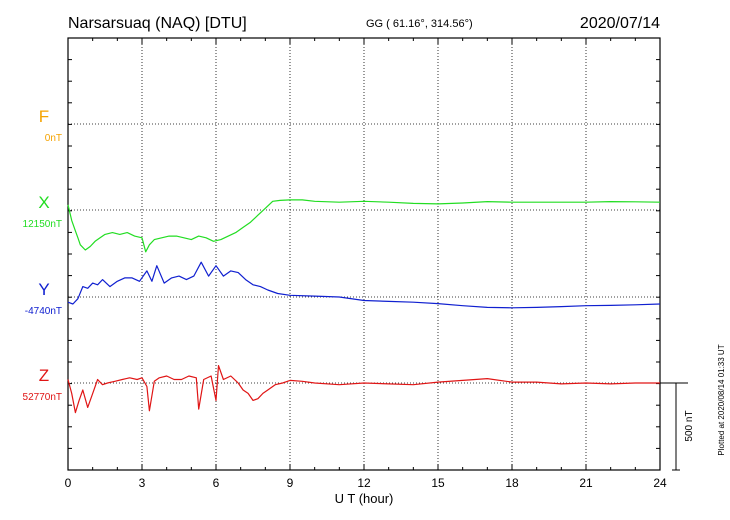  What do you see at coordinates (438, 483) in the screenshot?
I see `x-tick-label: 15` at bounding box center [438, 483].